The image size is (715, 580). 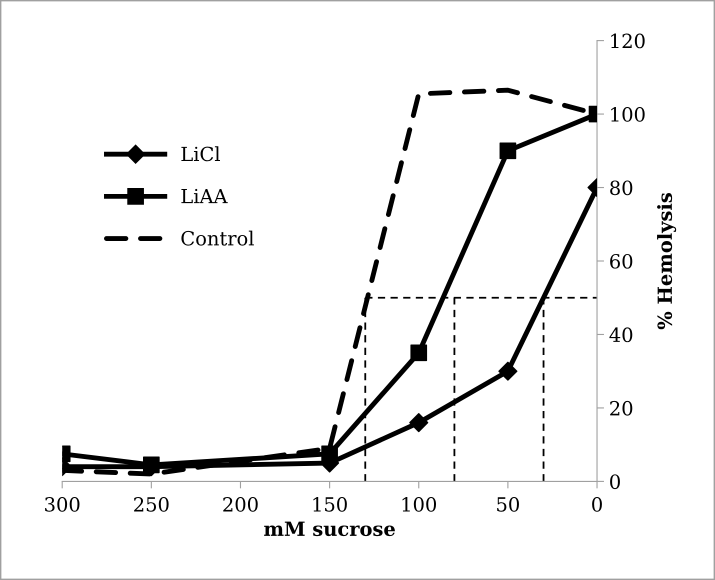 I want to click on x-tick-label: 50, so click(x=508, y=504).